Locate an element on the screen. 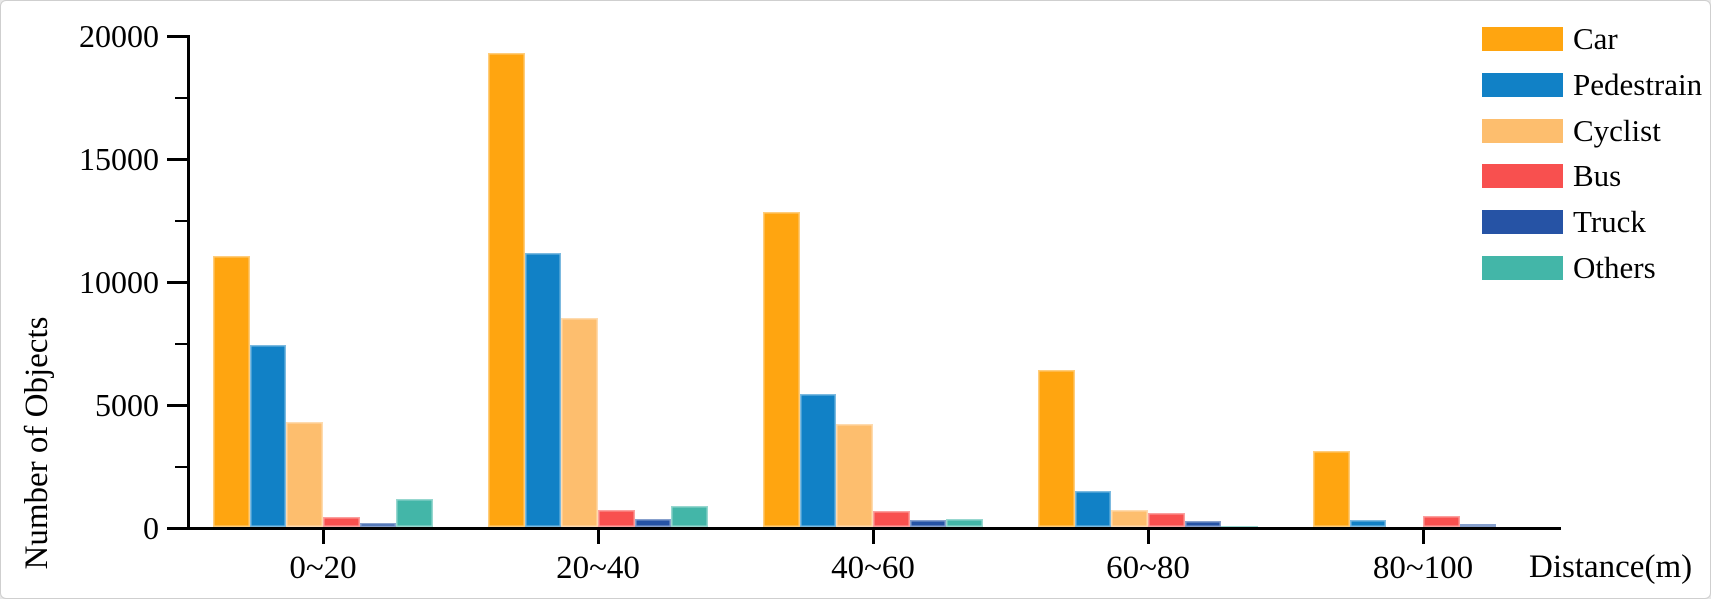 Image resolution: width=1711 pixels, height=599 pixels. y-tick-label: 10000 is located at coordinates (119, 282).